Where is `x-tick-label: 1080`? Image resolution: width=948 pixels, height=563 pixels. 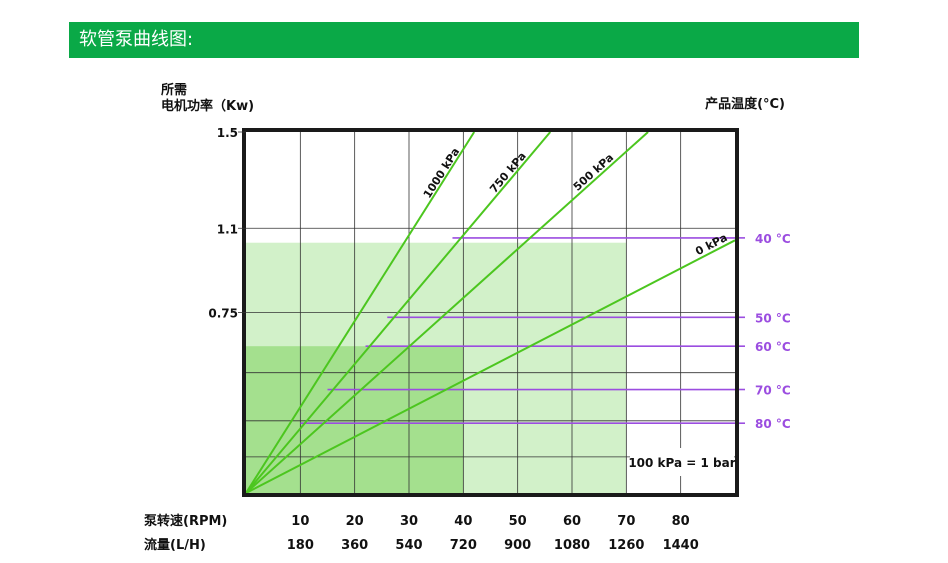 x-tick-label: 1080 is located at coordinates (572, 545).